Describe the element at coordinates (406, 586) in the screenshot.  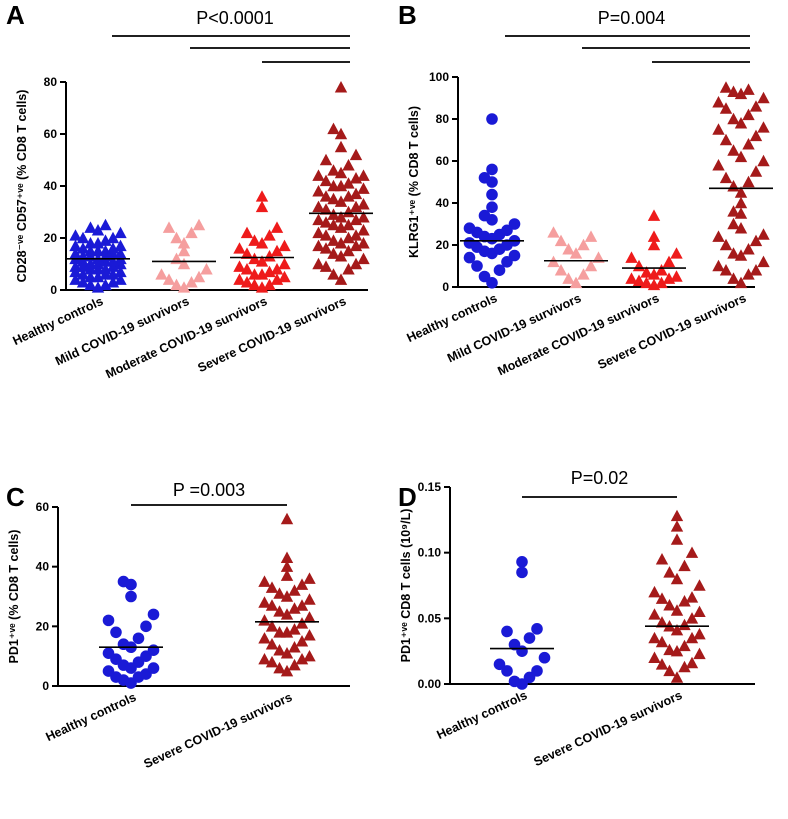
I see `y-axis-label: PD1⁺ᵛᵉ CD8 T cells (10⁹/L)` at that location.